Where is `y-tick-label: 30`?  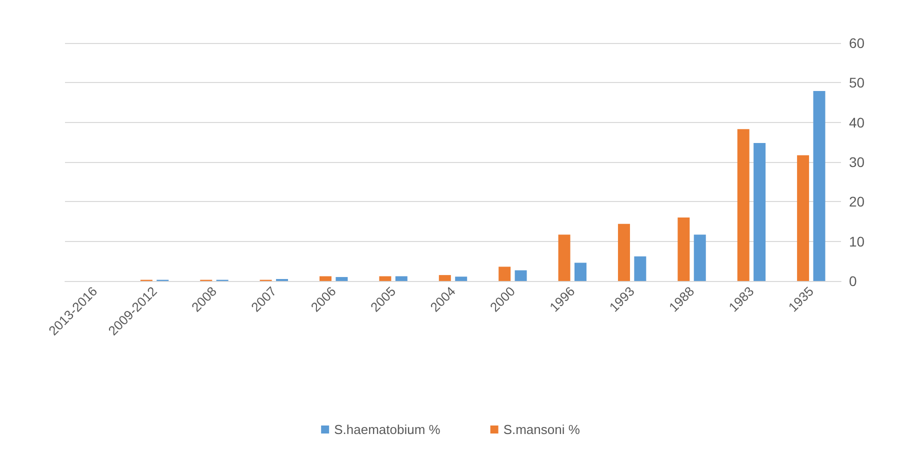
y-tick-label: 30 is located at coordinates (857, 162).